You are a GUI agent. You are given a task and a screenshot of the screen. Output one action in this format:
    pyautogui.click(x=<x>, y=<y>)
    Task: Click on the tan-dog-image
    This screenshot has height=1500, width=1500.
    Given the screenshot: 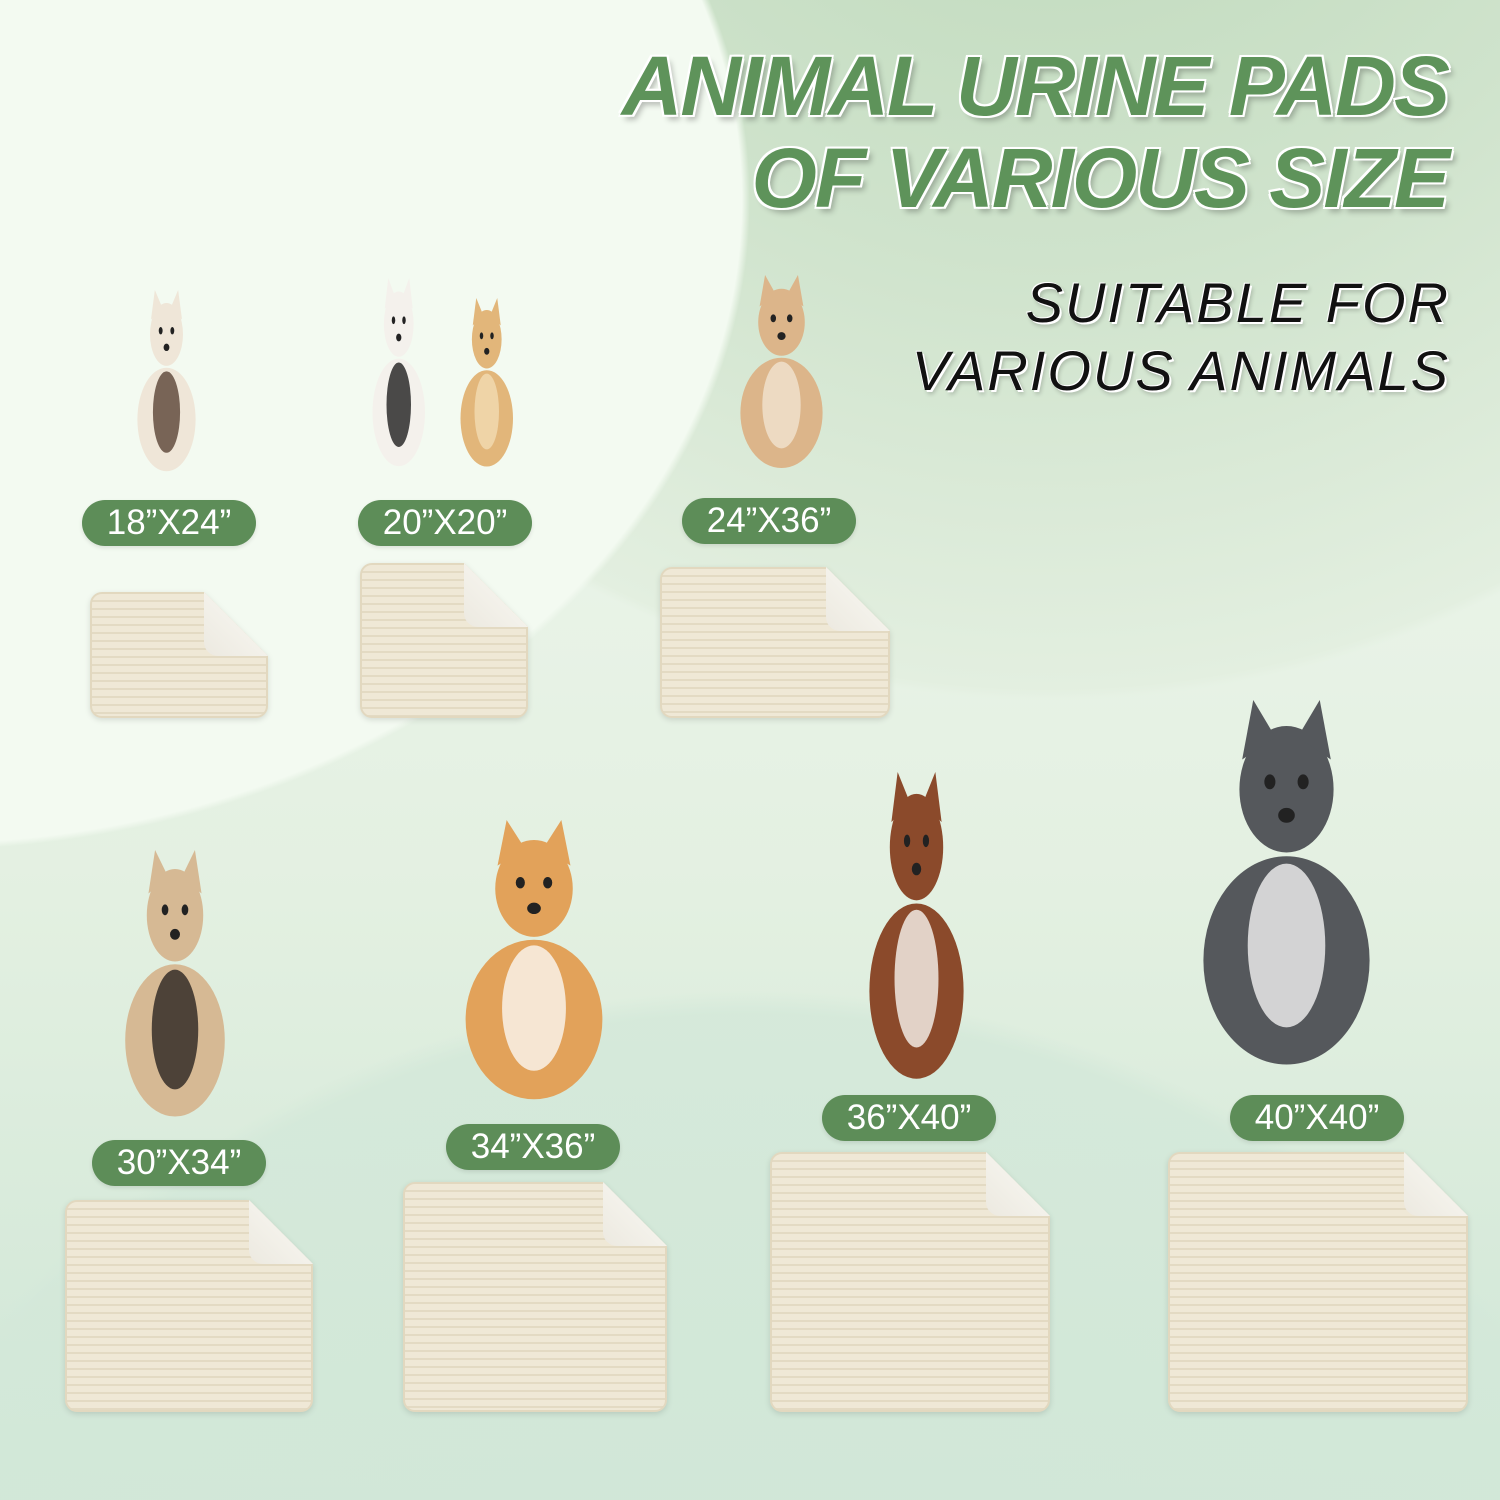 What is the action you would take?
    pyautogui.click(x=781, y=373)
    